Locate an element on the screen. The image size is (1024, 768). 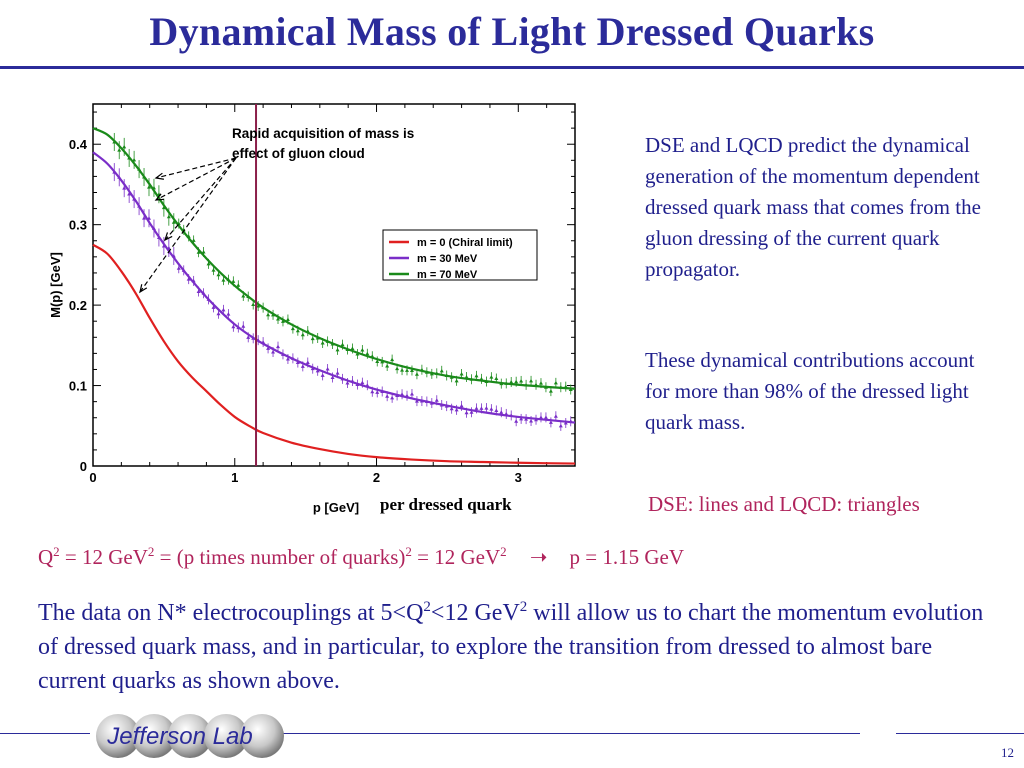
footer-line-left is located at coordinates (45, 733).